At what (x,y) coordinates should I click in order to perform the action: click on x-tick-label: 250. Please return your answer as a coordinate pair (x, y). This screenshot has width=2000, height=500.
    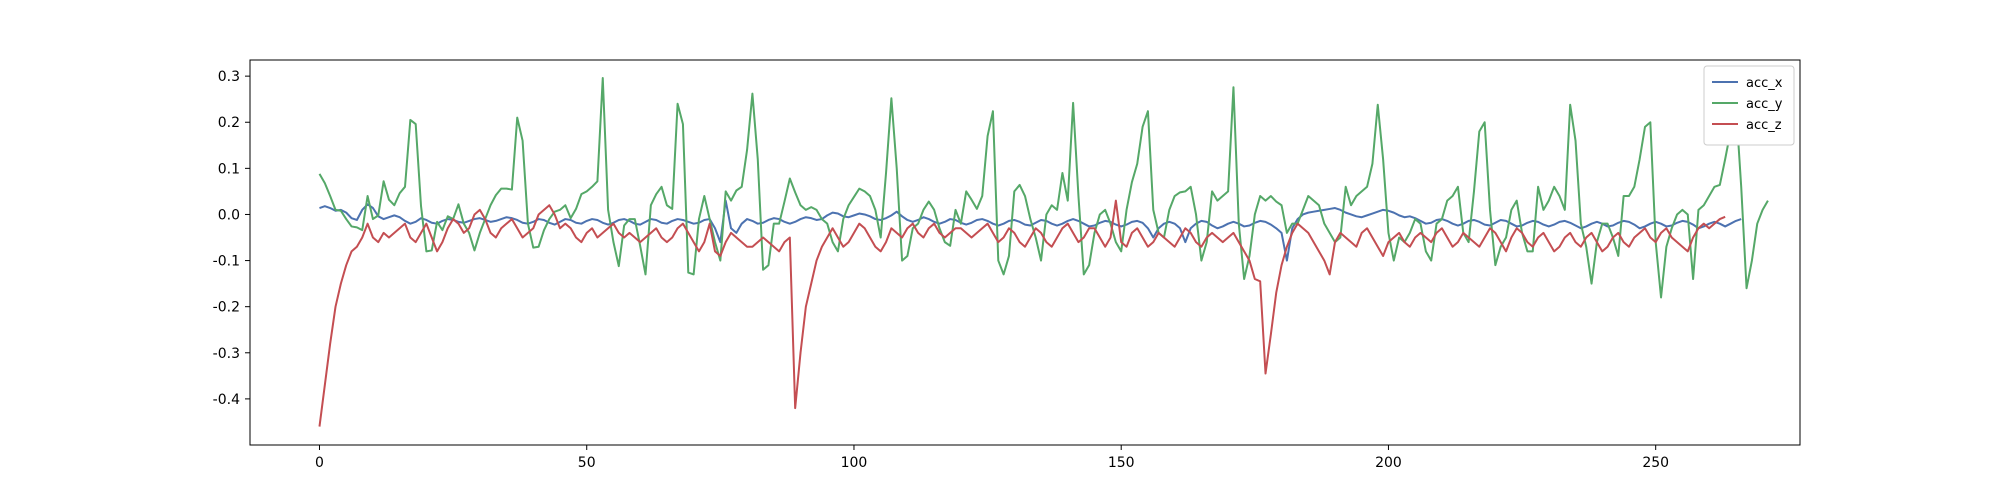
    Looking at the image, I should click on (1655, 463).